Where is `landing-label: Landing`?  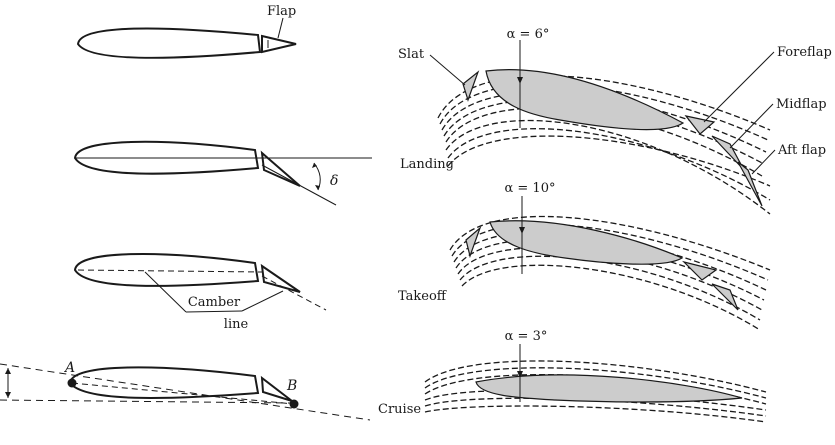 landing-label: Landing is located at coordinates (427, 164).